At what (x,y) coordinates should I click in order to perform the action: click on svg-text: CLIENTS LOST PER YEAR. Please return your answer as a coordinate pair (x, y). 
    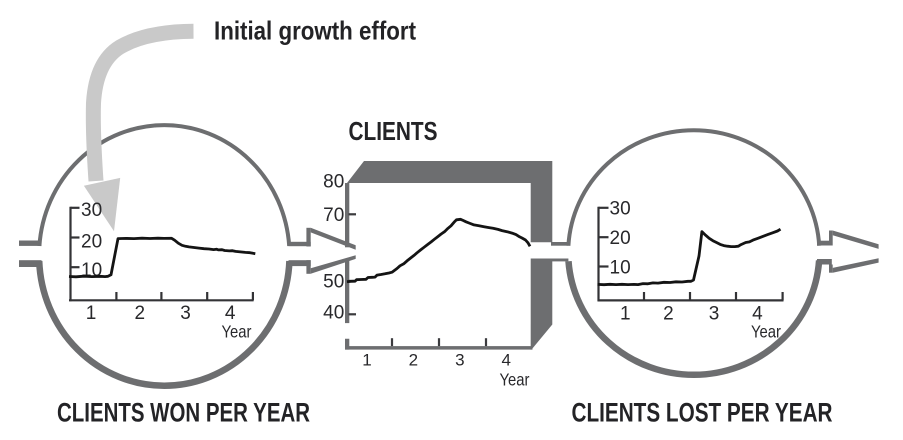
    Looking at the image, I should click on (702, 413).